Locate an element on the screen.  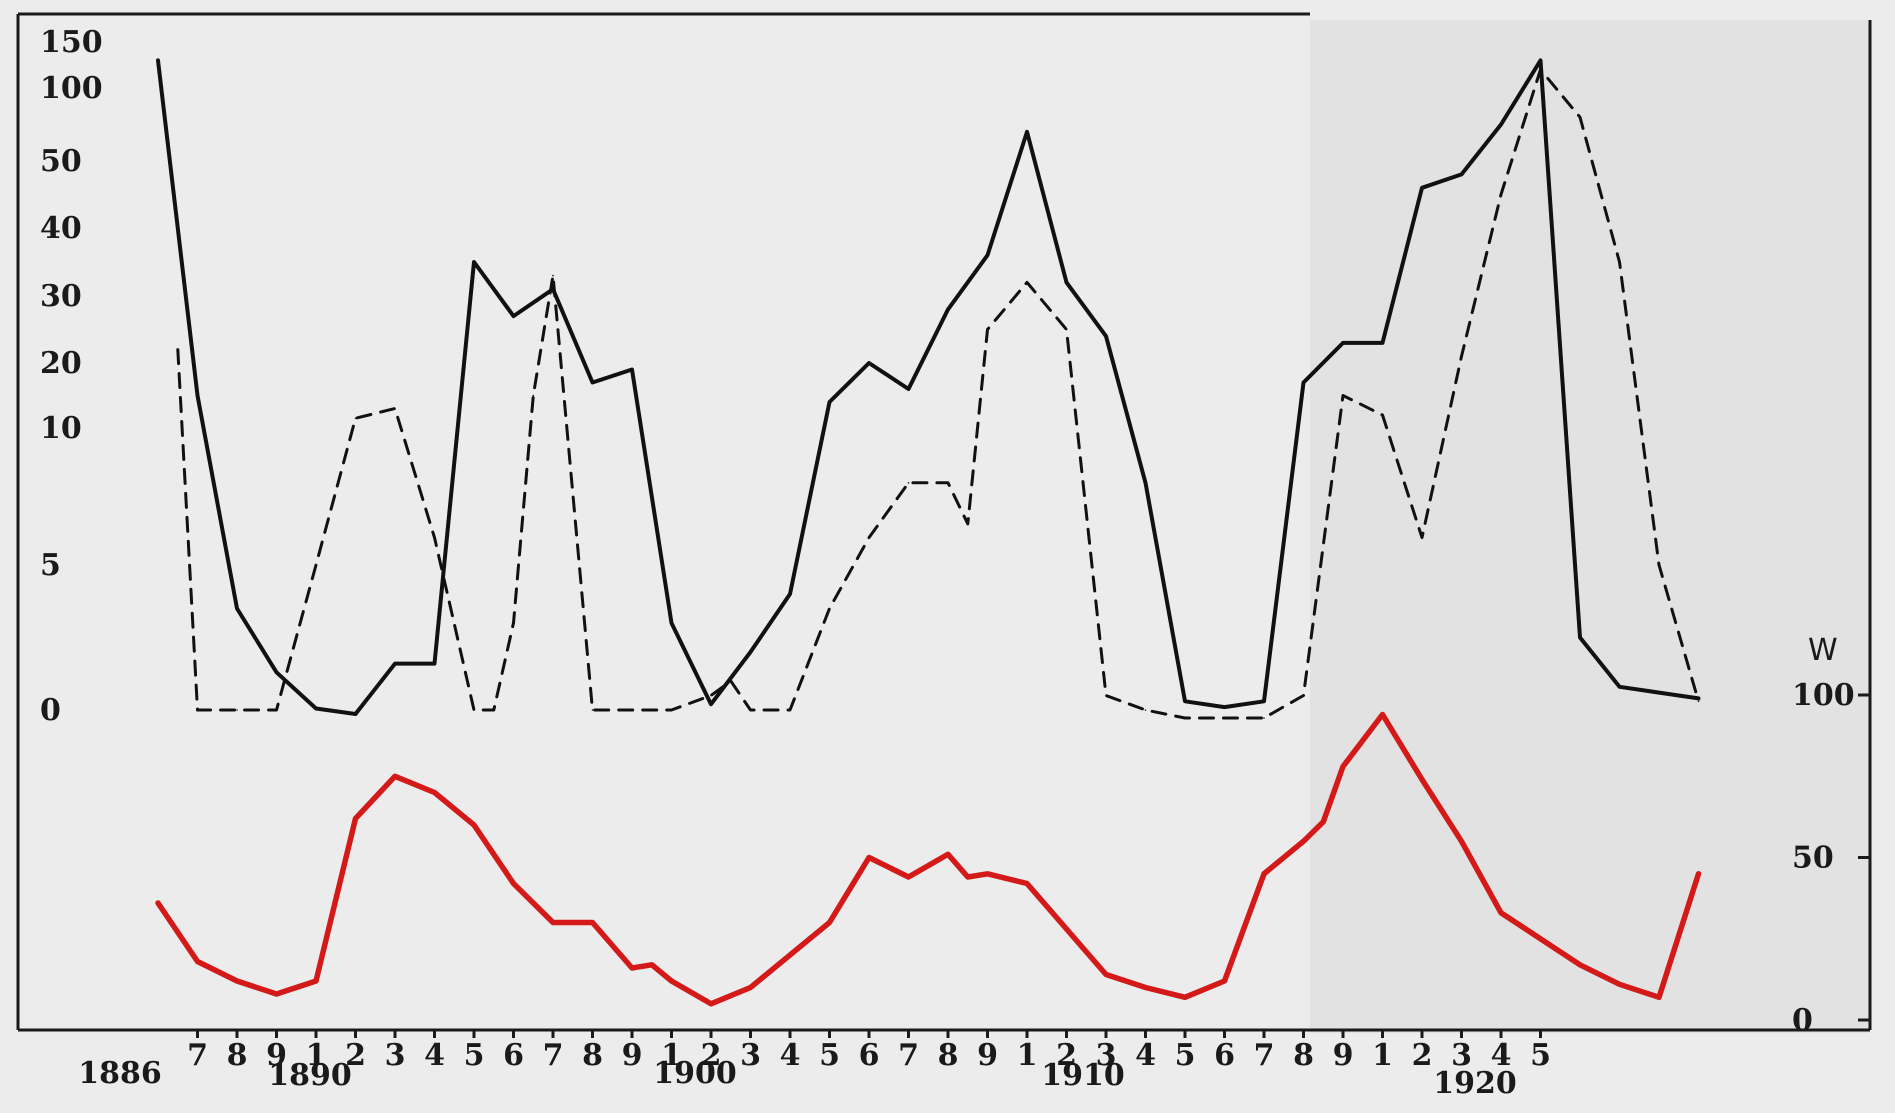
x-axis-tick-label: 8 is located at coordinates (1303, 1055).